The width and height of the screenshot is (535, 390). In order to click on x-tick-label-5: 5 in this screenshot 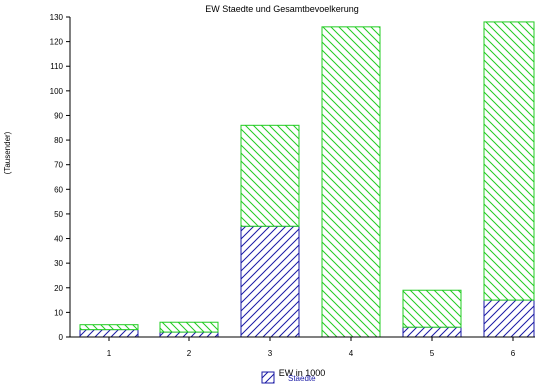, I will do `click(432, 353)`.